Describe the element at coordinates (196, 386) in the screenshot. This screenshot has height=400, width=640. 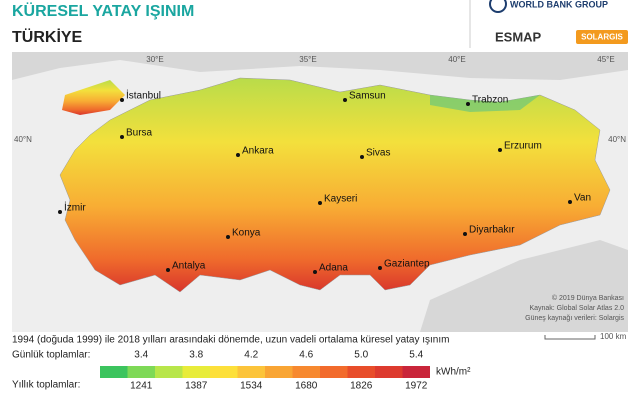
I see `annual-value: 1387` at that location.